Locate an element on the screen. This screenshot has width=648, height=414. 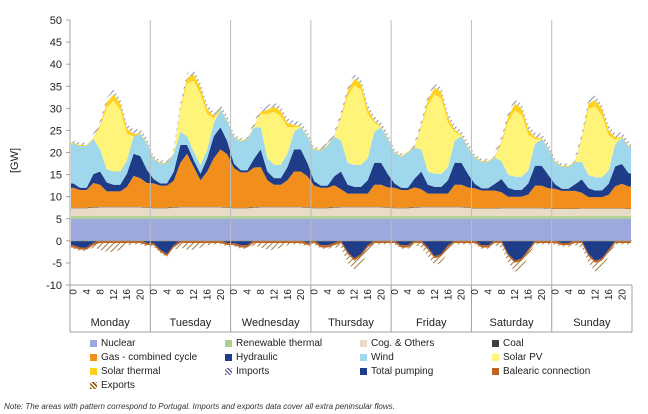
legend-label: Hydraulic is located at coordinates (257, 357).